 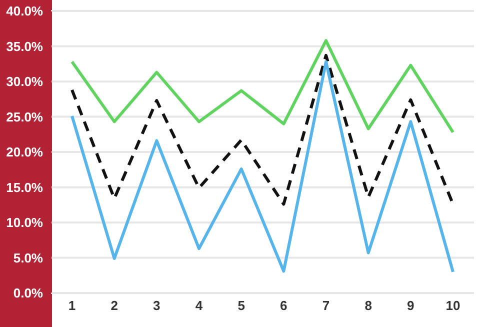 What do you see at coordinates (72, 306) in the screenshot?
I see `x-tick-label: 1` at bounding box center [72, 306].